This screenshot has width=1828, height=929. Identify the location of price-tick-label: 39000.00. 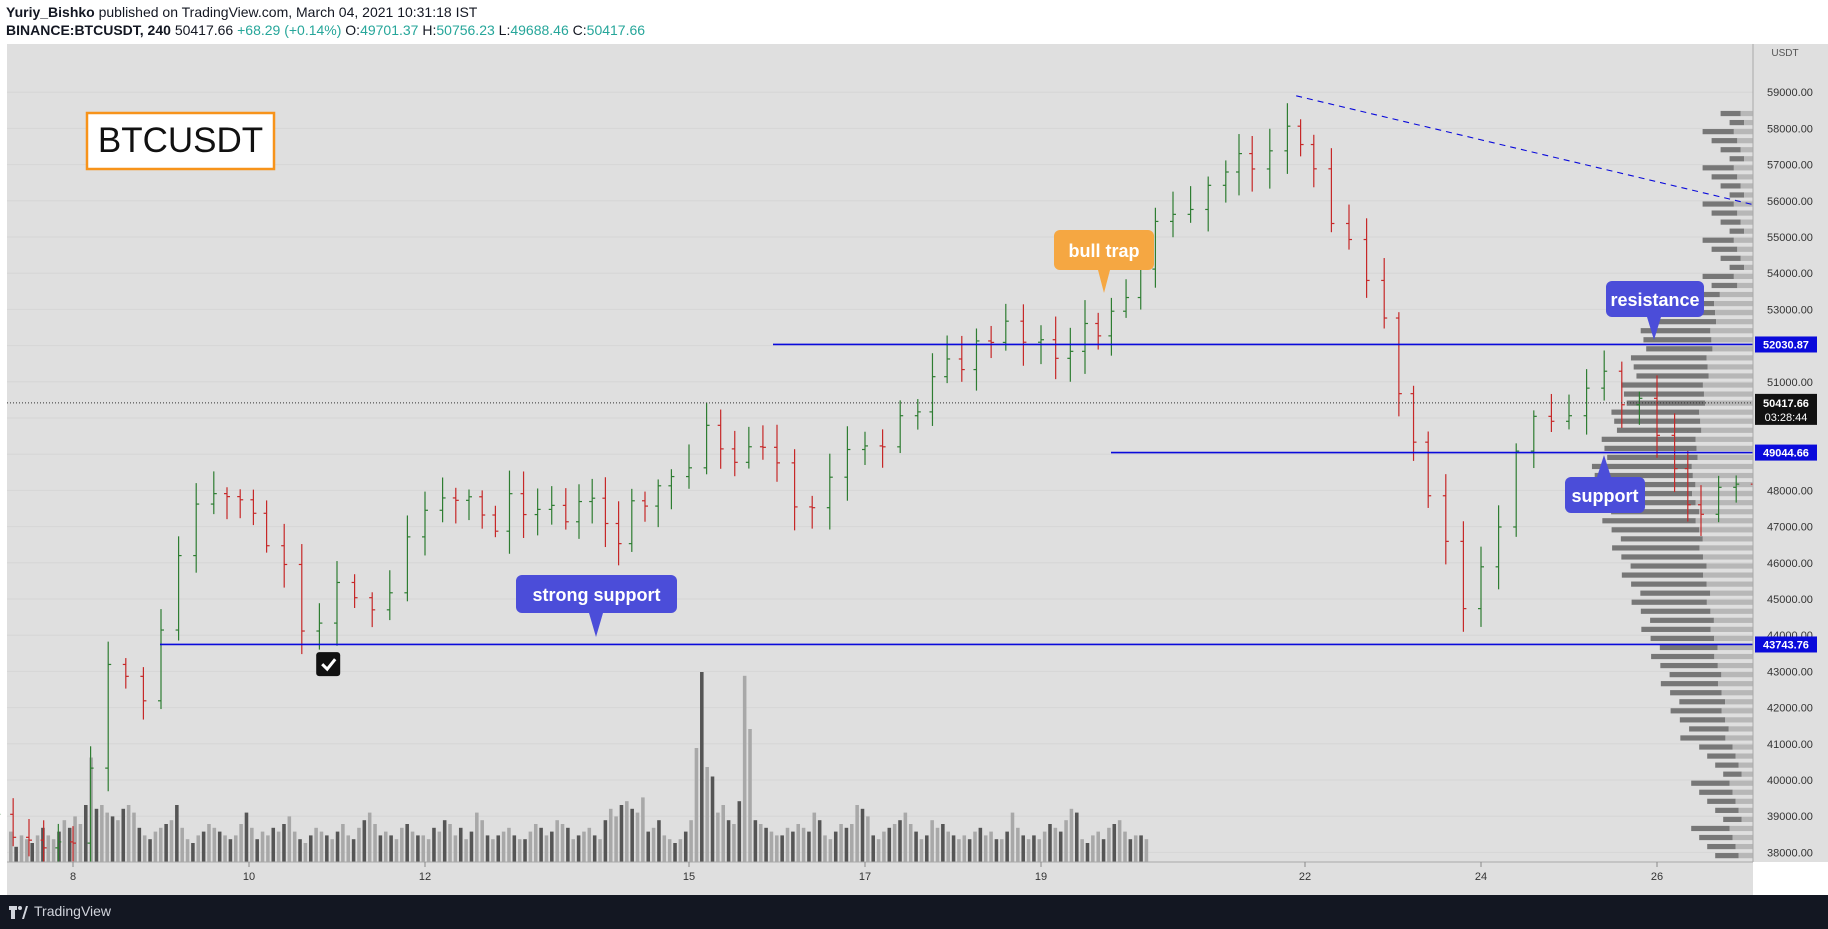
(1790, 817).